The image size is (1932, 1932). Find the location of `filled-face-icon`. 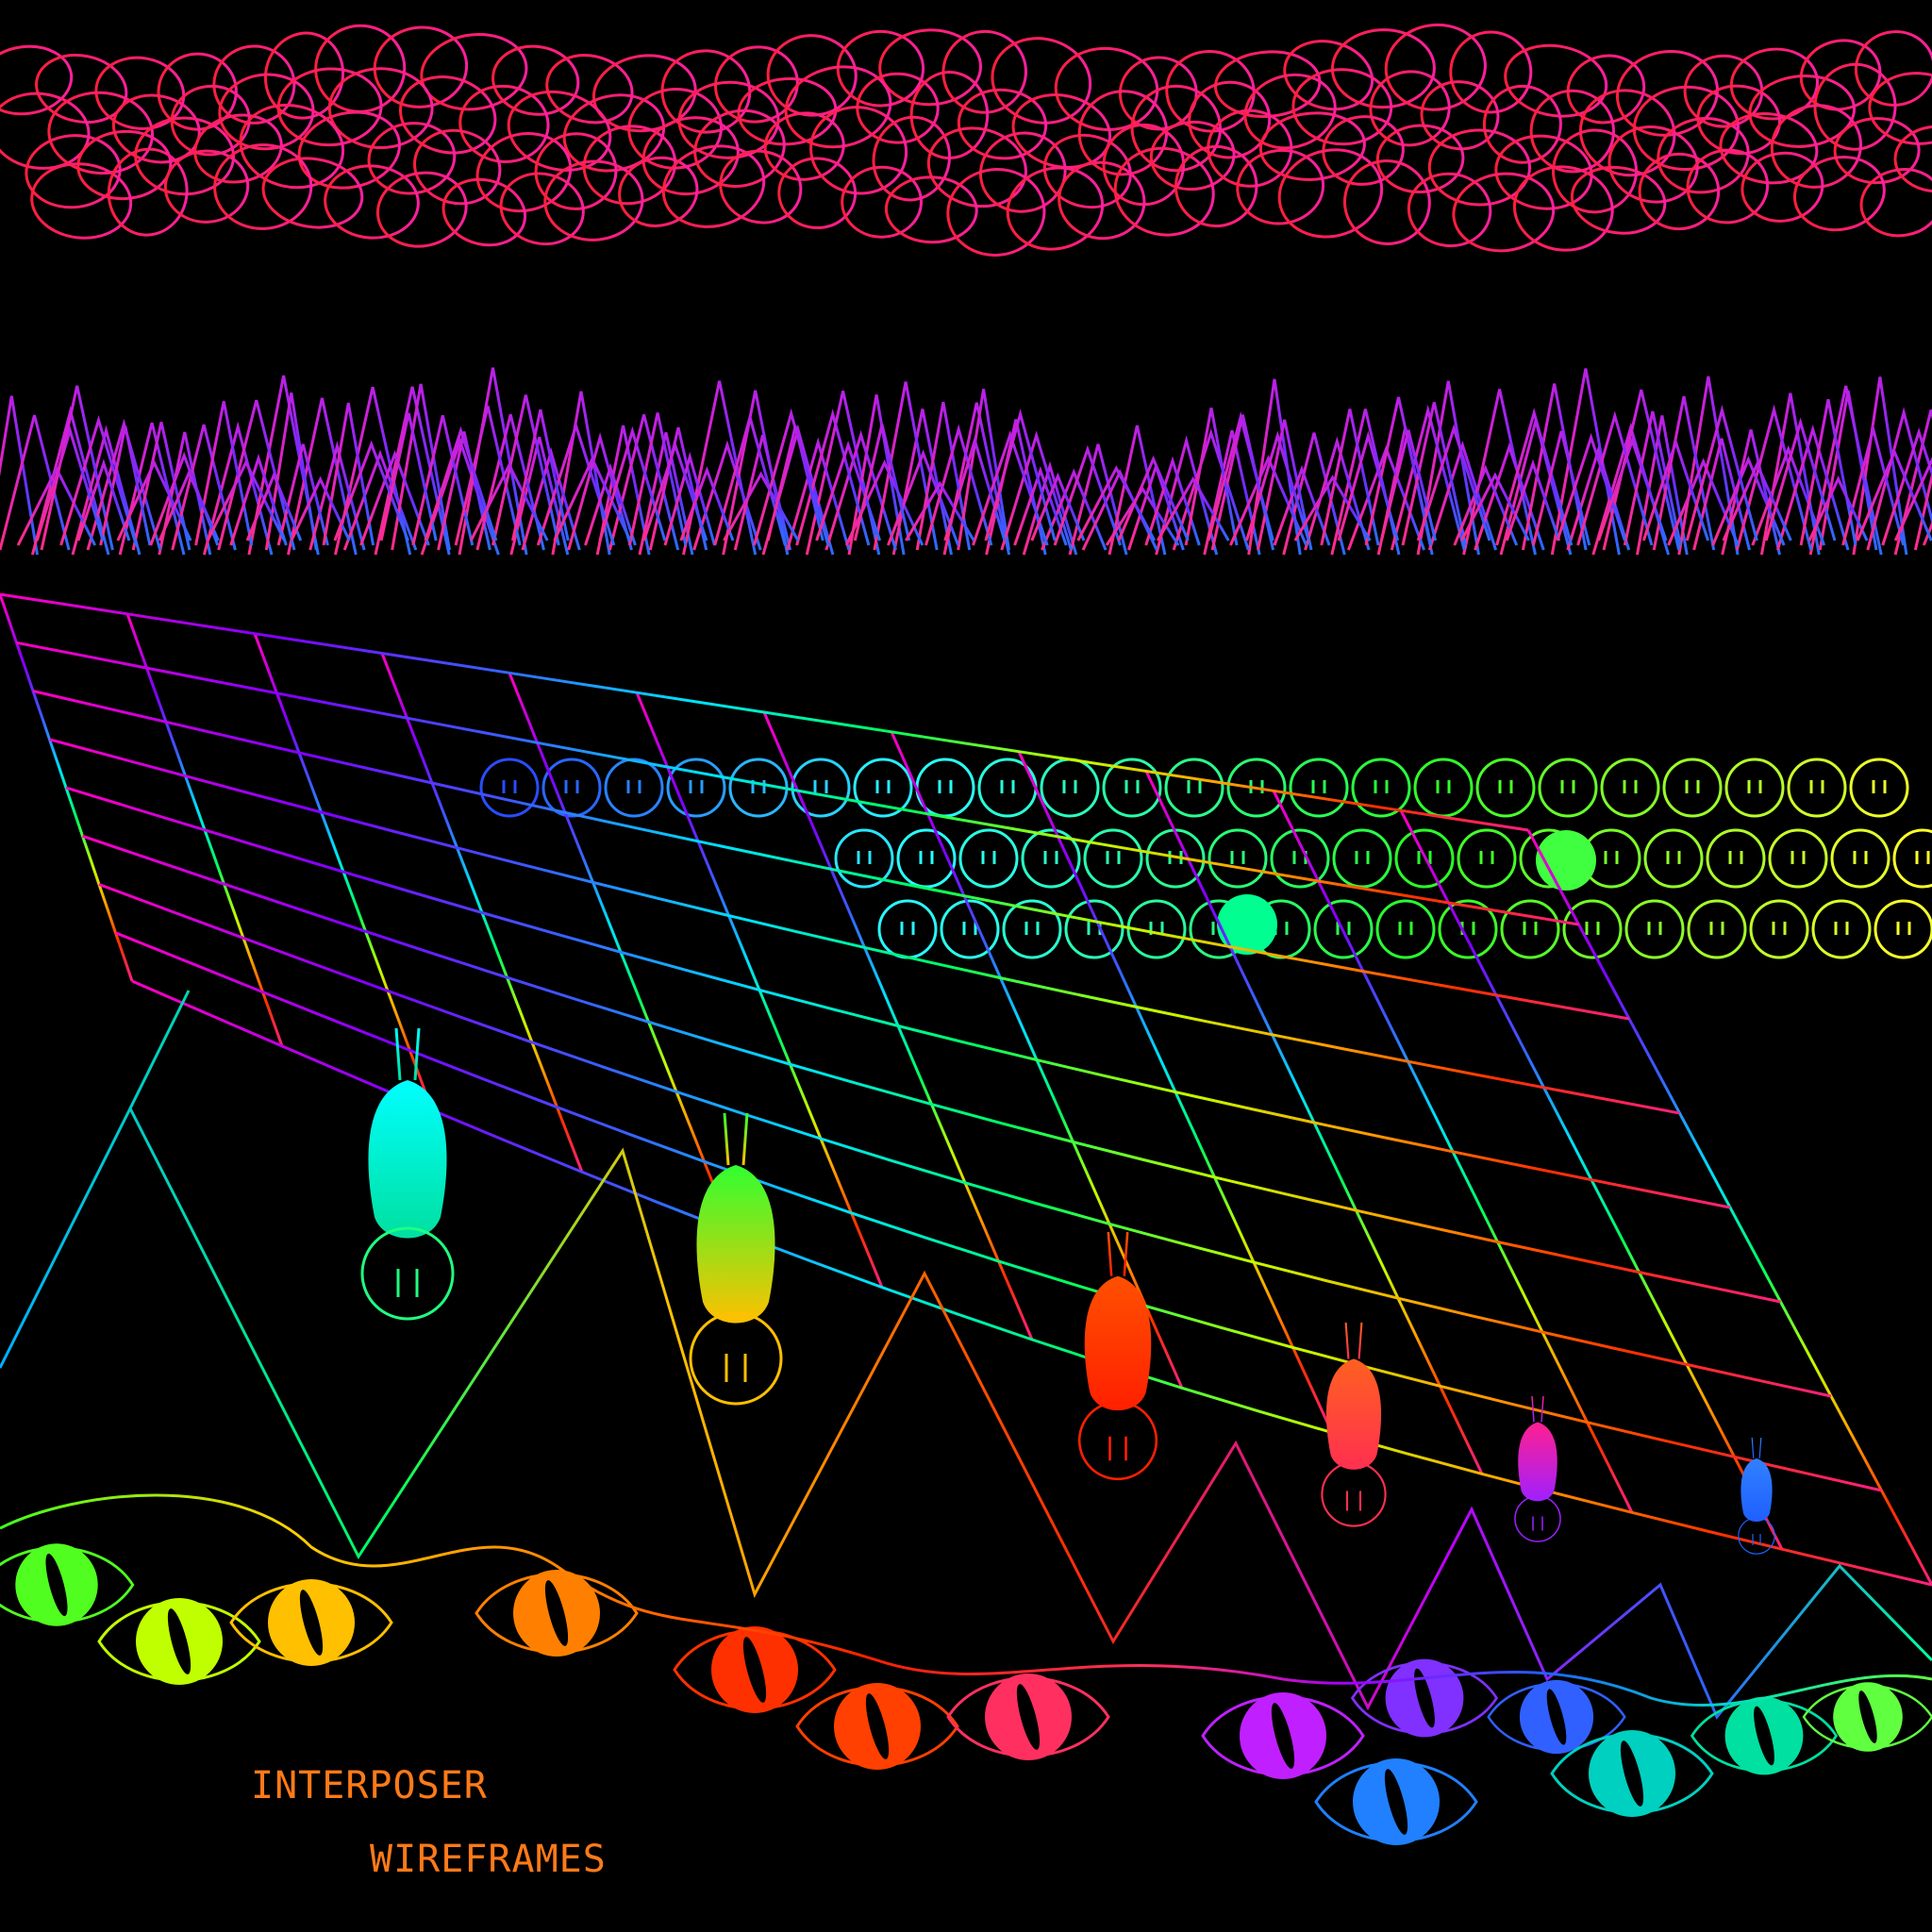

filled-face-icon is located at coordinates (1247, 925).